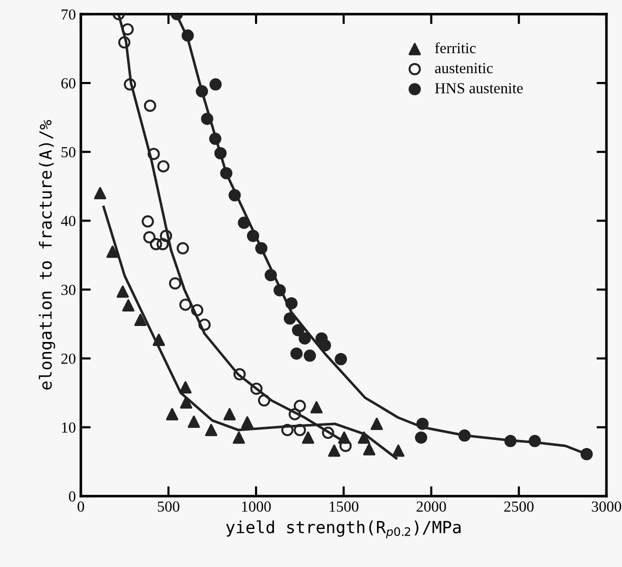 This screenshot has height=567, width=622. What do you see at coordinates (343, 529) in the screenshot?
I see `x-axis-title: yield strength(R$_{p0.2}$)/MPa` at bounding box center [343, 529].